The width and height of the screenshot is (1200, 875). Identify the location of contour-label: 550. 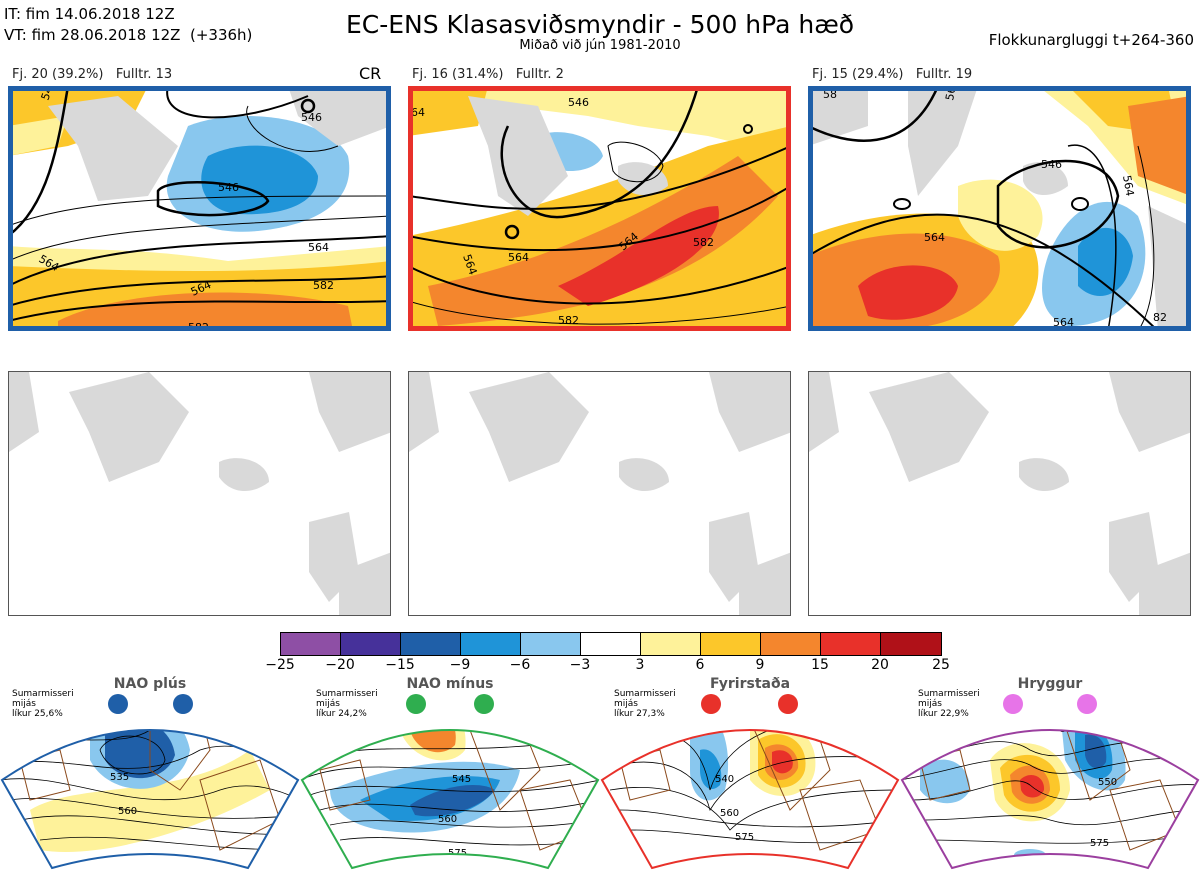
(1107, 782).